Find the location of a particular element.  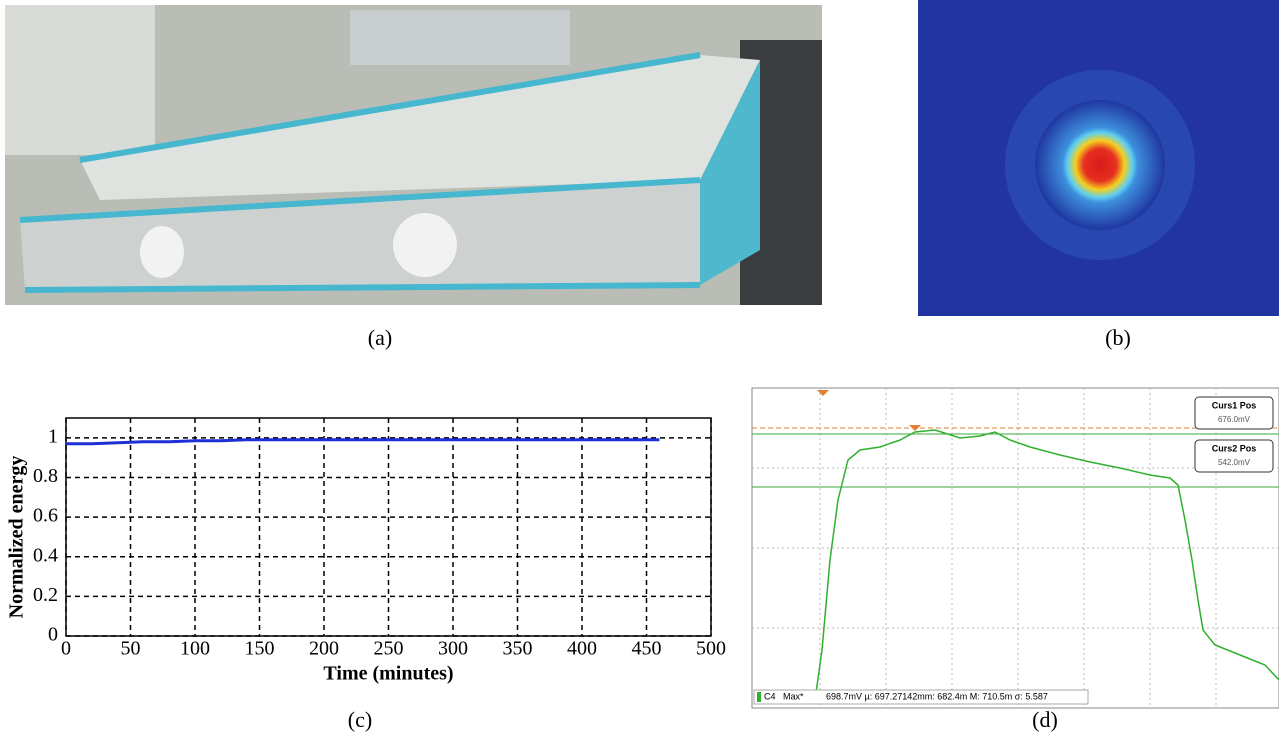

beam-profile is located at coordinates (1098, 158).